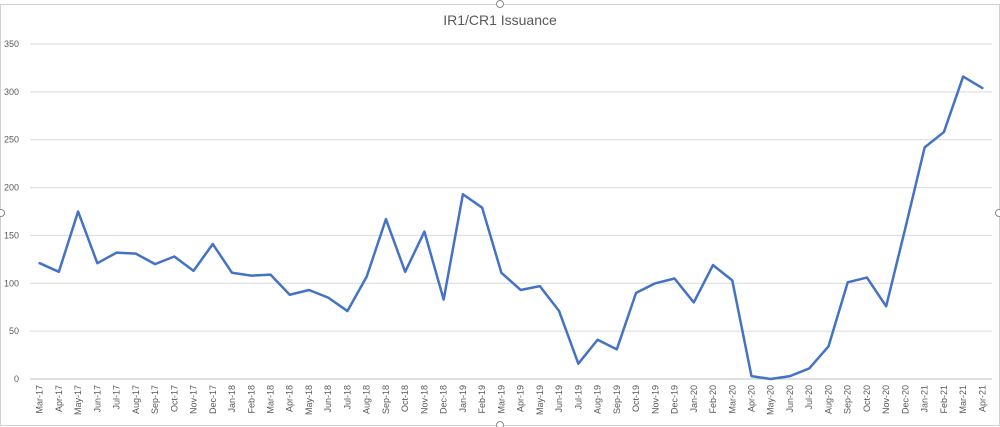 The image size is (1000, 427). What do you see at coordinates (867, 398) in the screenshot?
I see `x-tick-label: Oct-20` at bounding box center [867, 398].